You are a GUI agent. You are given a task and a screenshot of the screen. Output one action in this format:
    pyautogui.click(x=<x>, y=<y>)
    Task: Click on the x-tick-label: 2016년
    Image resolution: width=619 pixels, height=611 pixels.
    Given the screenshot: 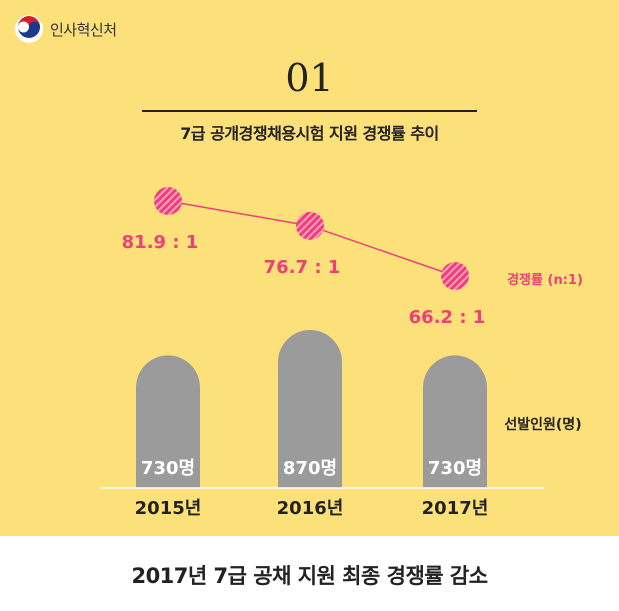 What is the action you would take?
    pyautogui.click(x=310, y=508)
    